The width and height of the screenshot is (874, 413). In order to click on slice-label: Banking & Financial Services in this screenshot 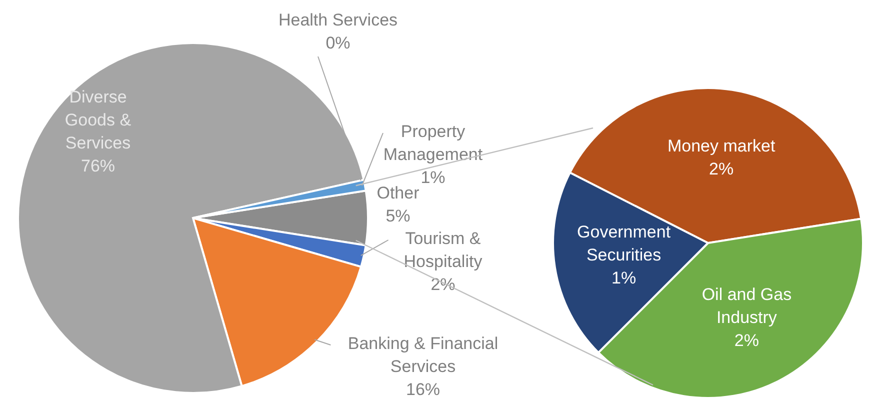, I will do `click(423, 355)`.